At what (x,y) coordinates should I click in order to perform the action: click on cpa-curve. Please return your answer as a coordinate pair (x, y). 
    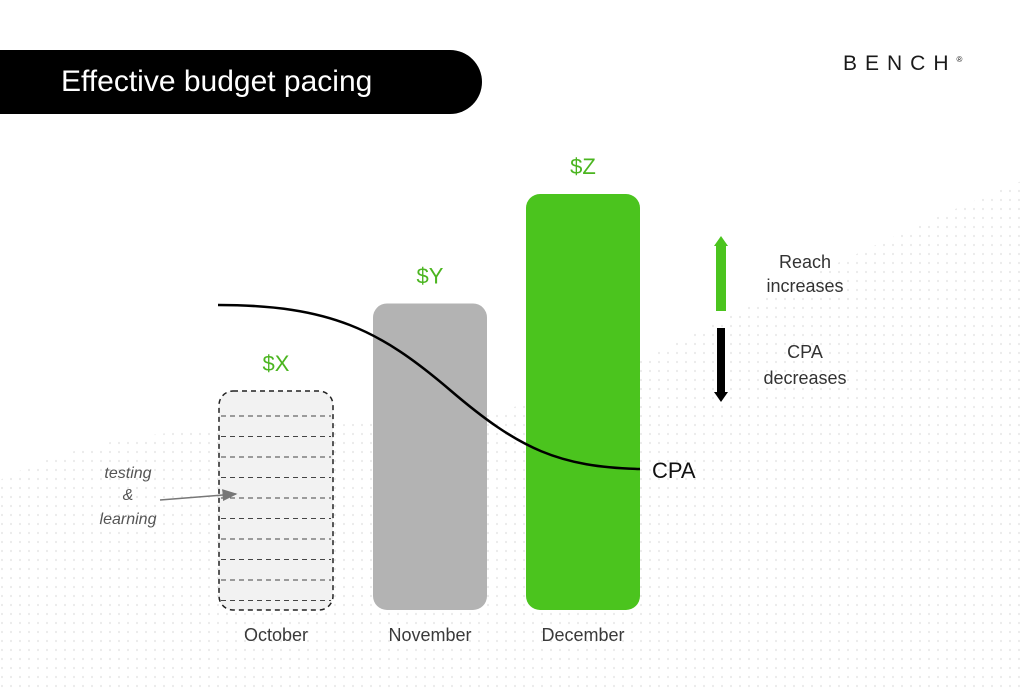
    Looking at the image, I should click on (429, 387).